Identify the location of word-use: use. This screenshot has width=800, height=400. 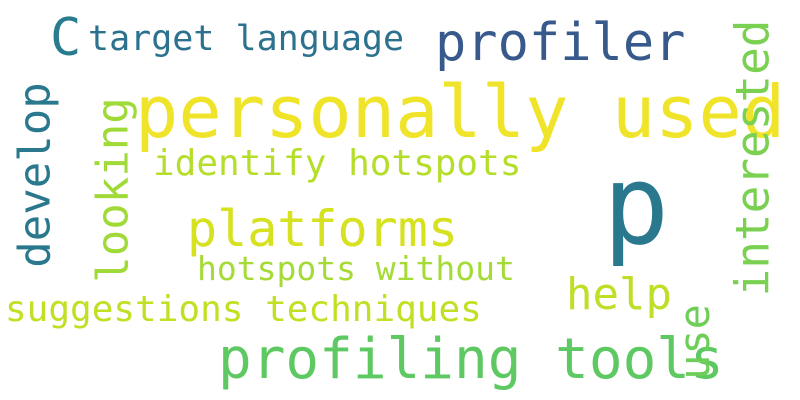
(694, 342).